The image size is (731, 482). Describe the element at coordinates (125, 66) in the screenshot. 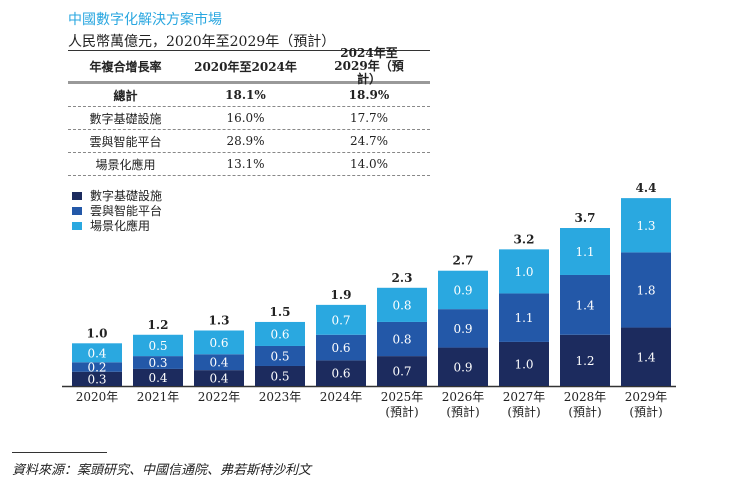

I see `header-cell: 年複合增長率` at that location.